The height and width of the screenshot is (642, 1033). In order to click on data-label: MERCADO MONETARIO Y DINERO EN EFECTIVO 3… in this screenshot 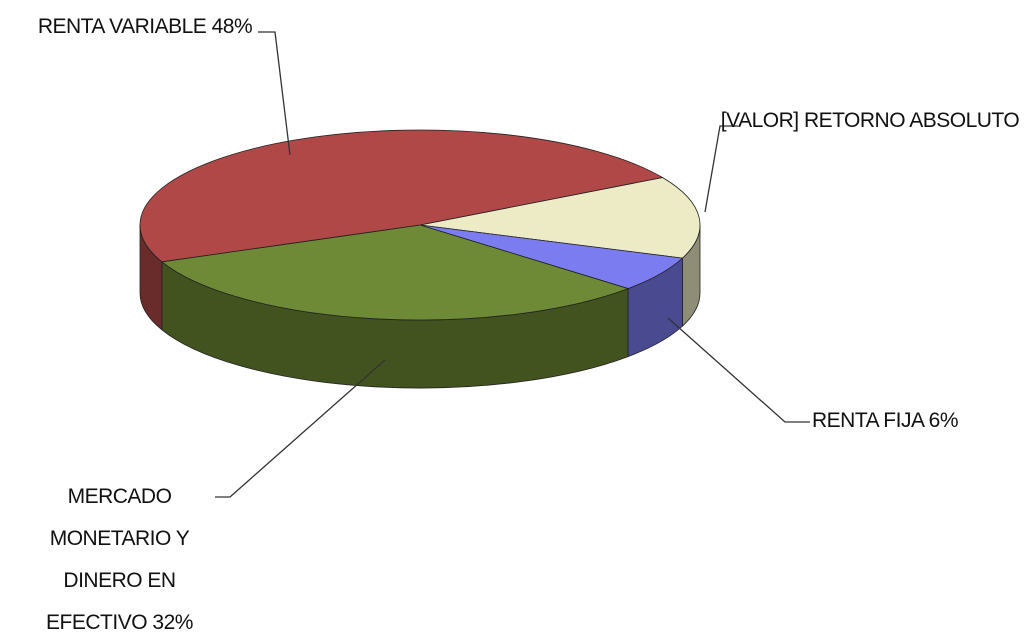, I will do `click(119, 559)`.